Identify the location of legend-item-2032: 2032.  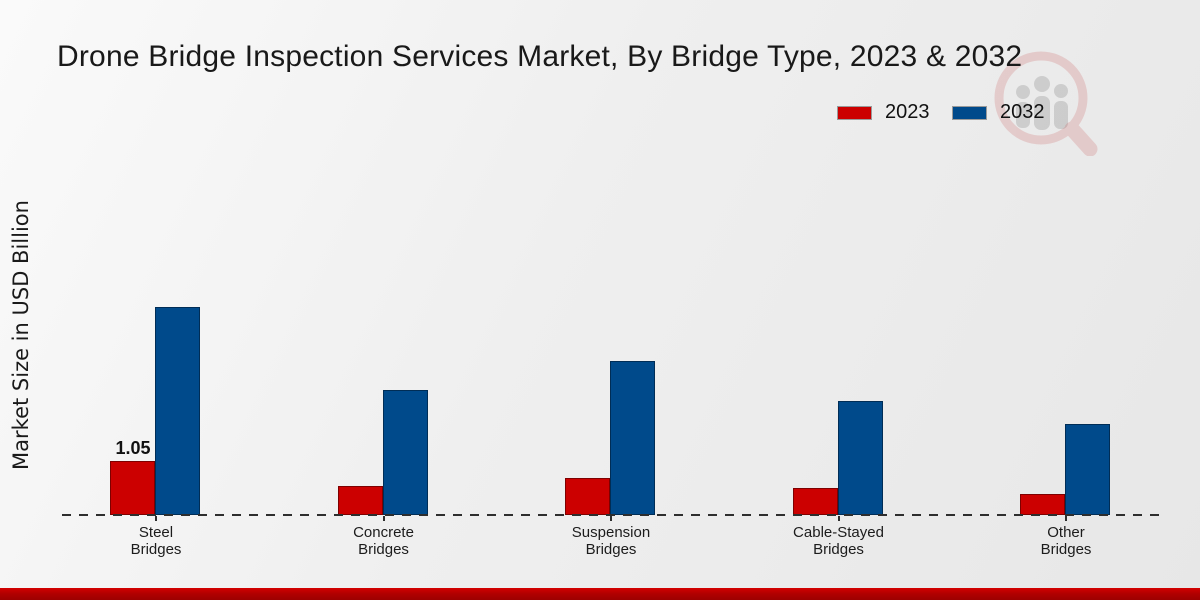
(998, 112).